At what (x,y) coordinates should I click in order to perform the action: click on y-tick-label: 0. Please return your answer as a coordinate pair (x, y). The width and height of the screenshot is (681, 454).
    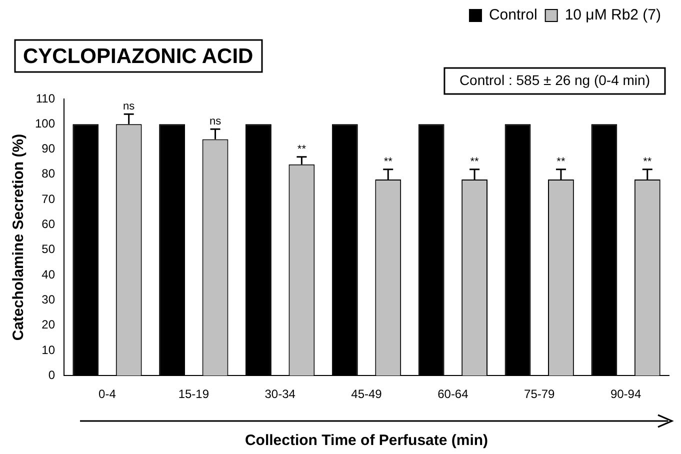
    Looking at the image, I should click on (52, 375).